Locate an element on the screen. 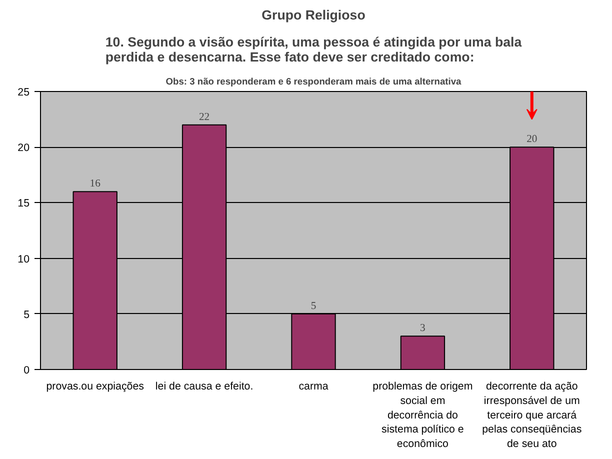 The image size is (612, 459). y-tick-label: 0 is located at coordinates (27, 370).